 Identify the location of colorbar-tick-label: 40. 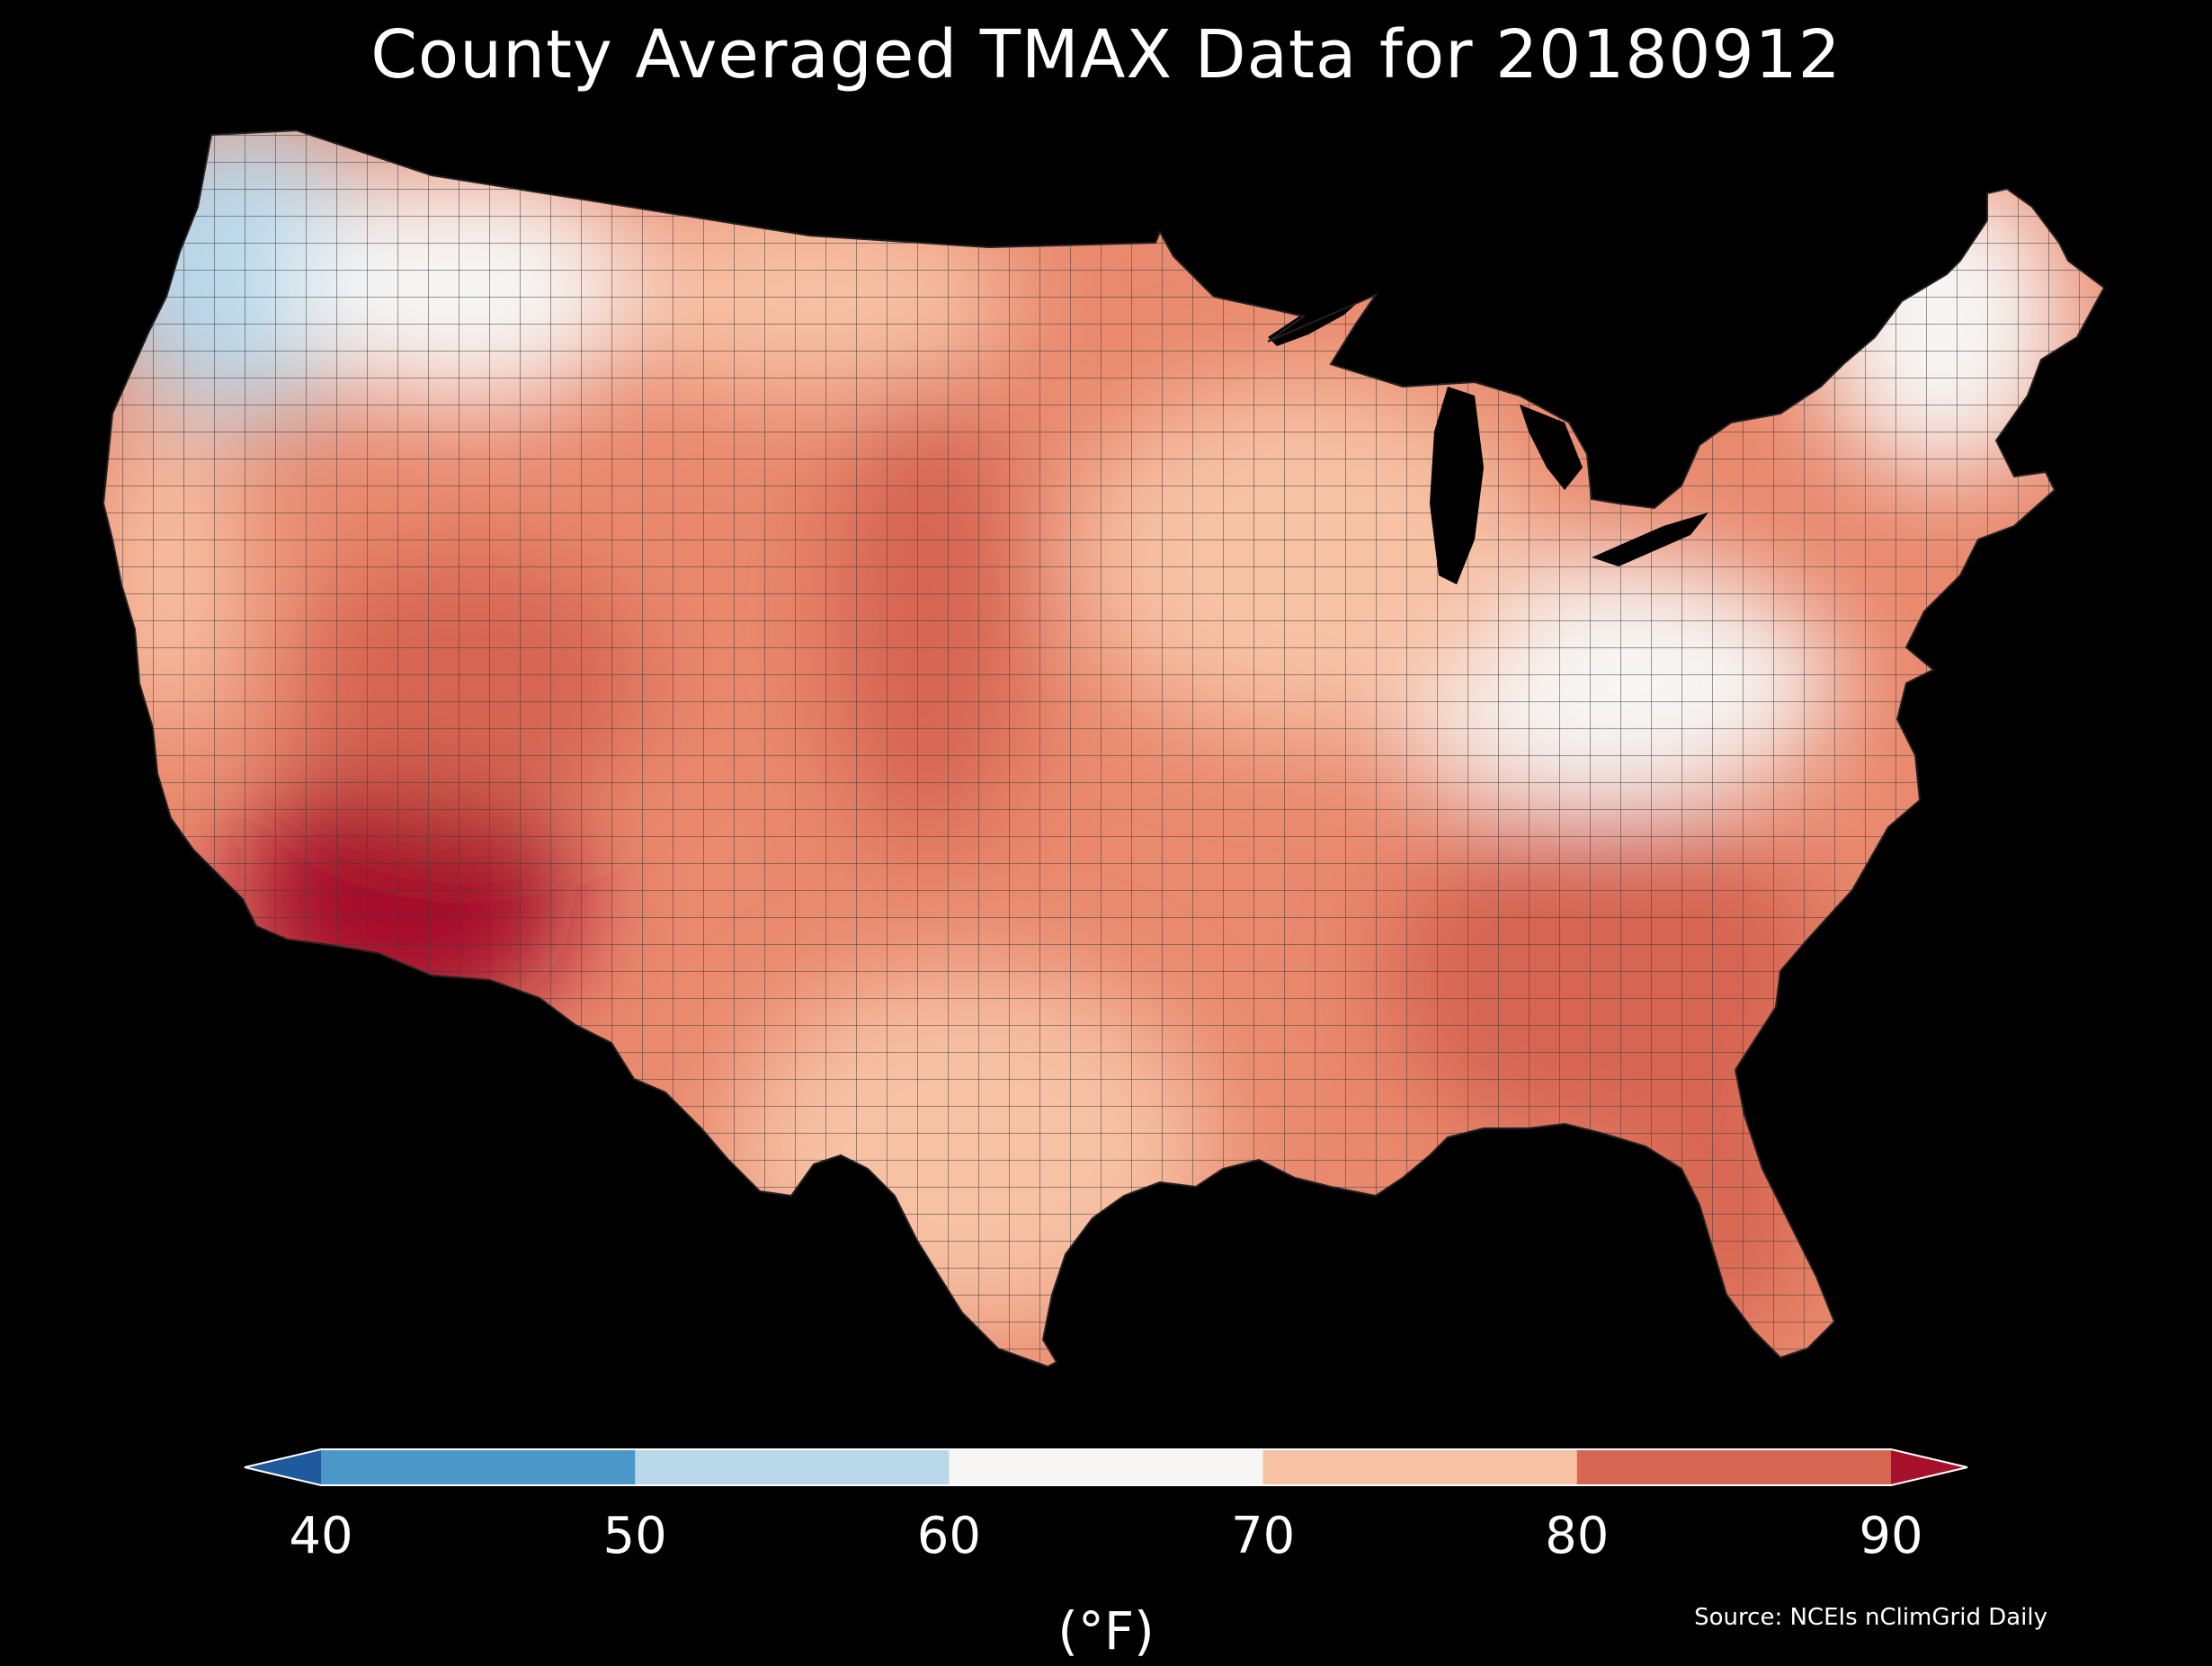
(321, 1536).